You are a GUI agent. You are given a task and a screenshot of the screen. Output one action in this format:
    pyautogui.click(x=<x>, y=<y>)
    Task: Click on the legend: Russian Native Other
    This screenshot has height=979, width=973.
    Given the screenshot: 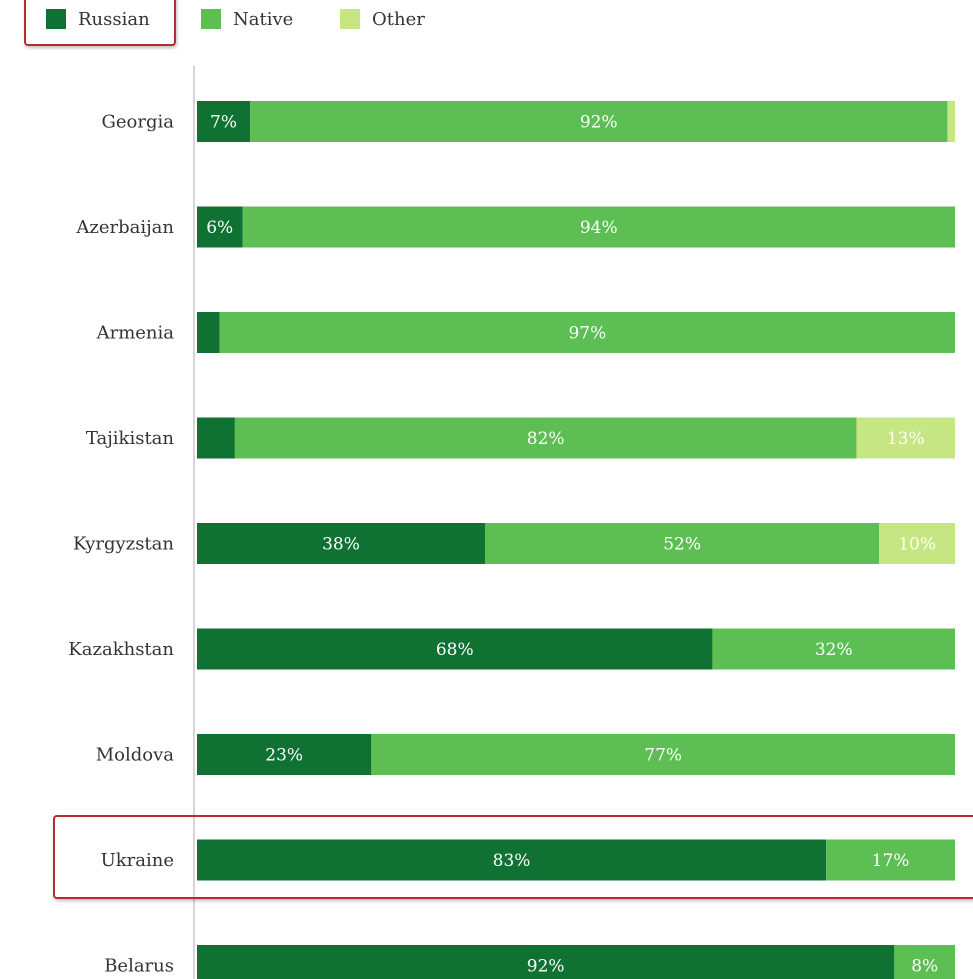 What is the action you would take?
    pyautogui.click(x=486, y=20)
    